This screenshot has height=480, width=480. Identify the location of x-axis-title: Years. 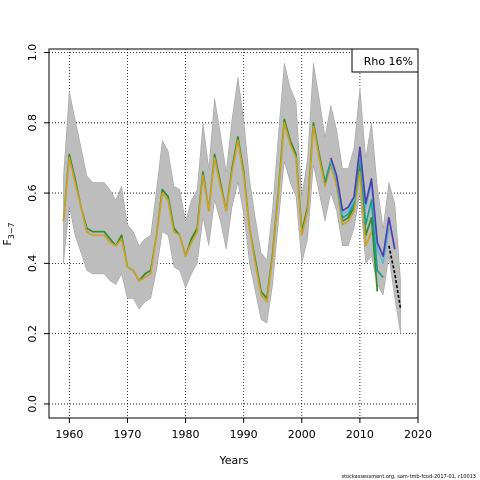
(233, 460).